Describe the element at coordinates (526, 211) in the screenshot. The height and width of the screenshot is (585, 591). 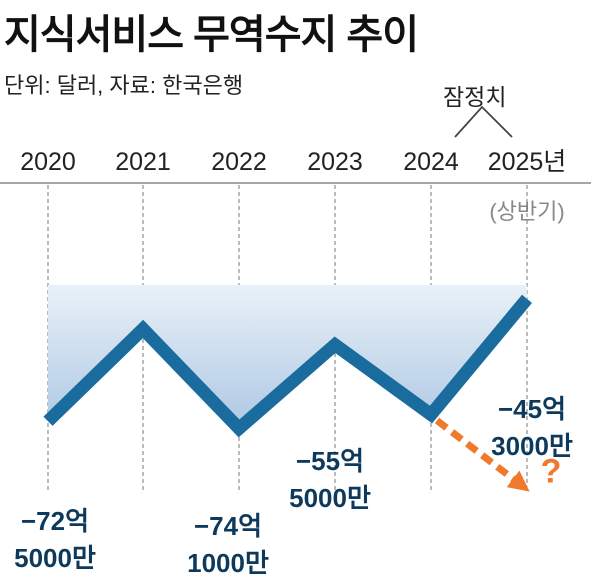
I see `x-tick-sublabel: (상반기)` at that location.